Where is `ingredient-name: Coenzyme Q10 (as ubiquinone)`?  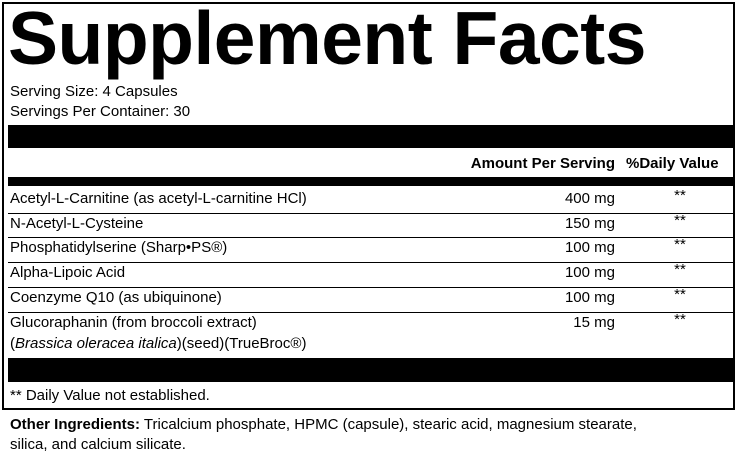
ingredient-name: Coenzyme Q10 (as ubiquinone) is located at coordinates (116, 297).